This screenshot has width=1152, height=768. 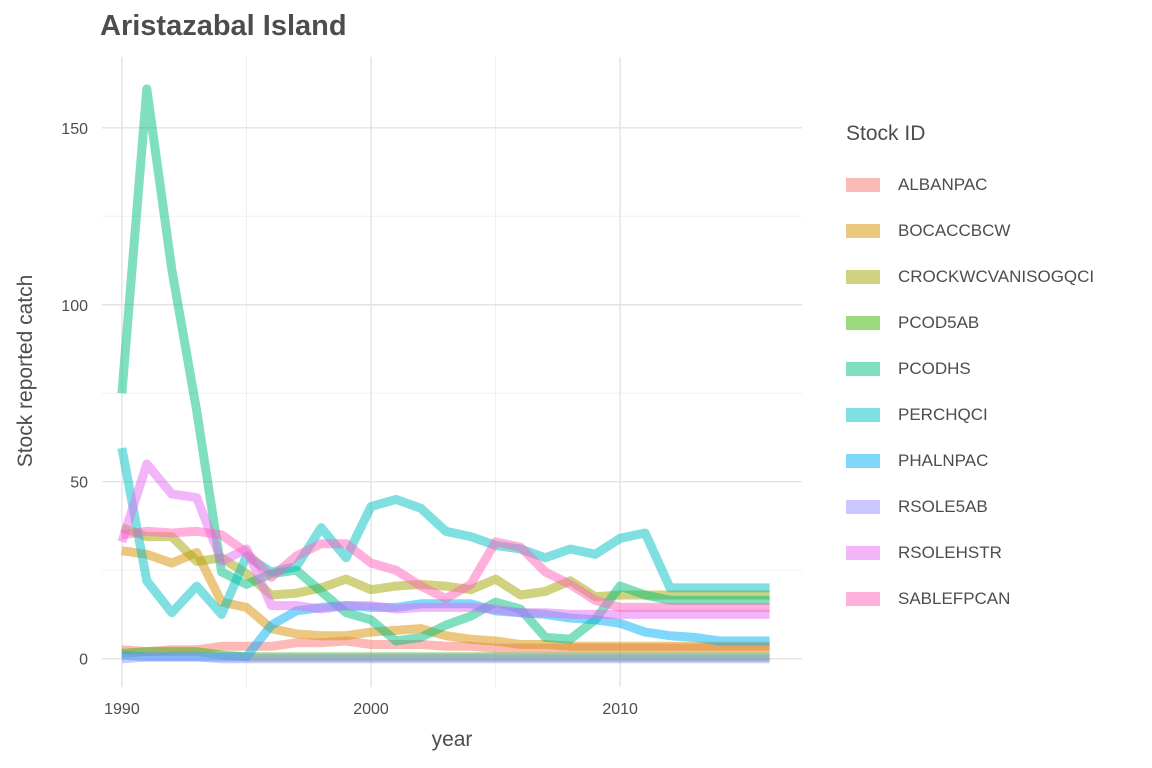 What do you see at coordinates (996, 507) in the screenshot?
I see `legend-item-rsole5ab: RSOLE5AB` at bounding box center [996, 507].